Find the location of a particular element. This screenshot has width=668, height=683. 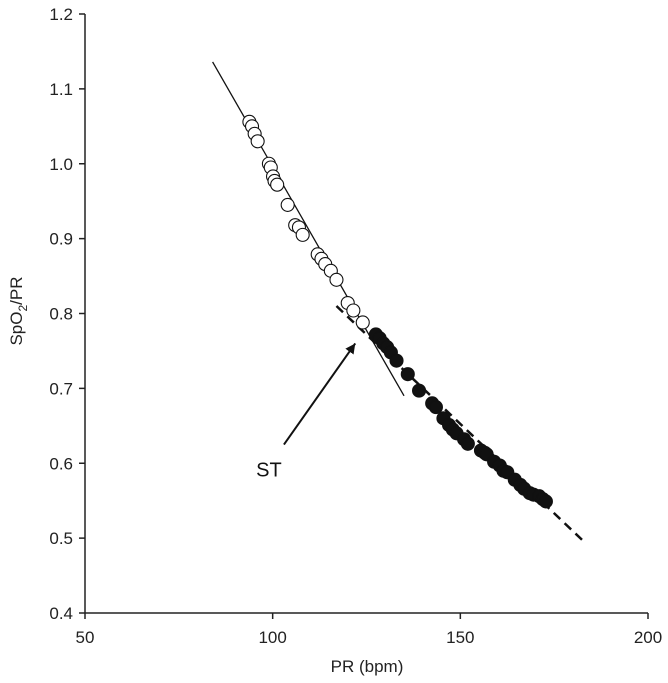

y-tick-label: 0.4 is located at coordinates (61, 613).